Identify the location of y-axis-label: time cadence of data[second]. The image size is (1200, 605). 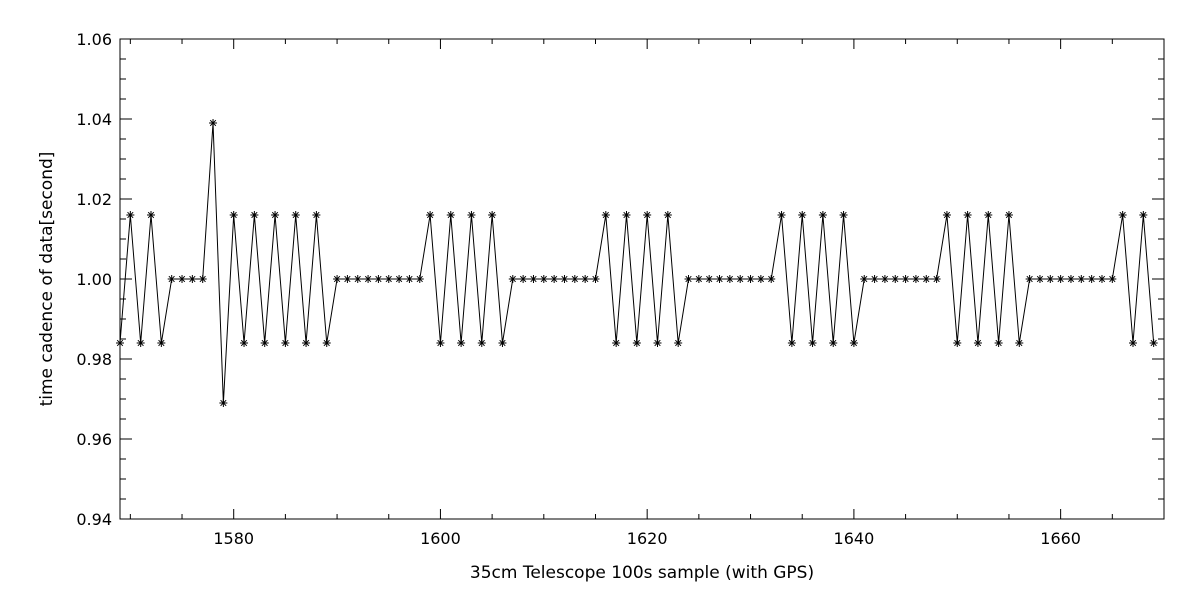
(47, 279).